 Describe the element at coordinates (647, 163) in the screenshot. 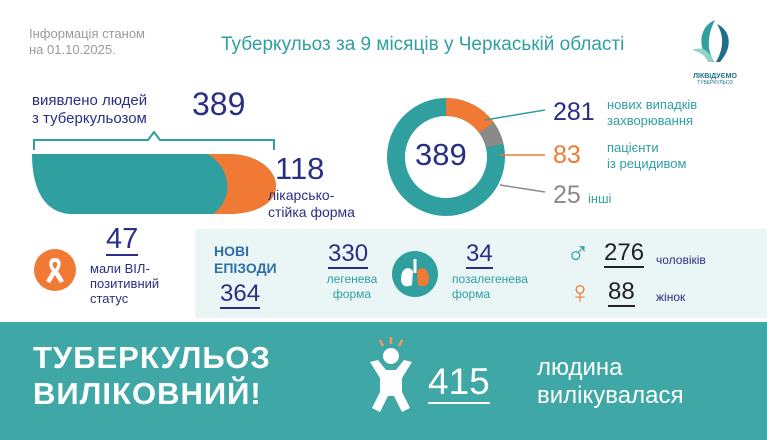

I see `relapse-label-2: із рецидивом` at that location.